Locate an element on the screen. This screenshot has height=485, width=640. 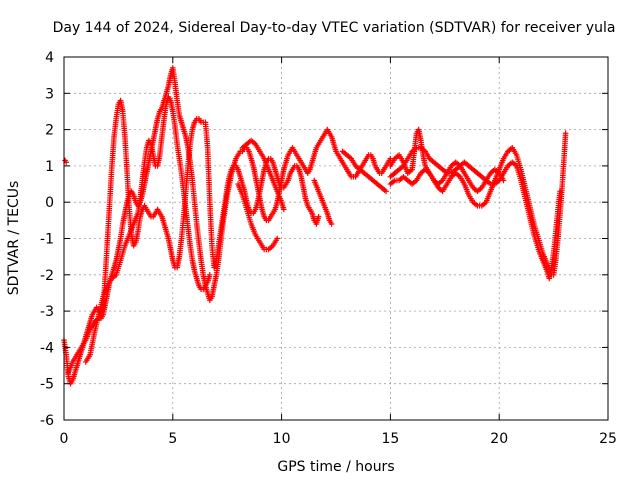
x-tick-label: 20 is located at coordinates (499, 439).